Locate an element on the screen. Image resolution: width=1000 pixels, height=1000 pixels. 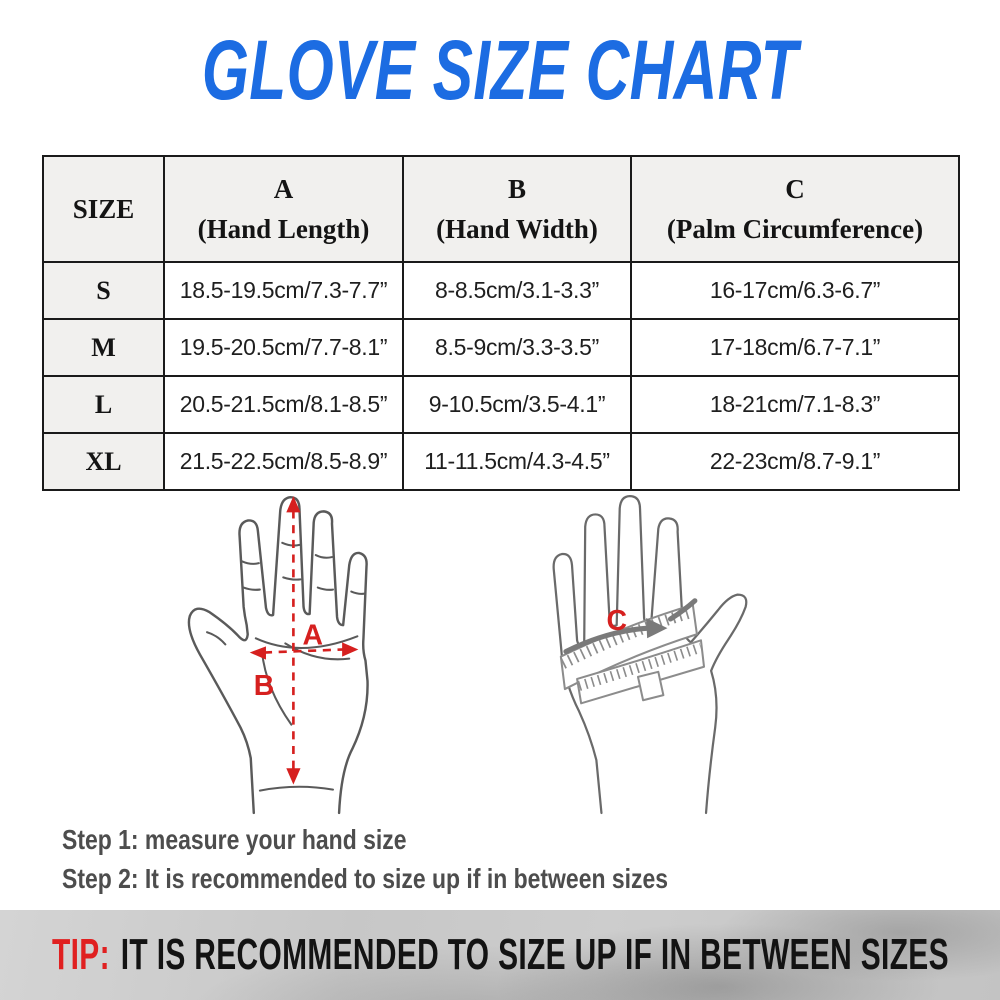
header-hand-length-caption: (Hand Length) is located at coordinates (283, 229).